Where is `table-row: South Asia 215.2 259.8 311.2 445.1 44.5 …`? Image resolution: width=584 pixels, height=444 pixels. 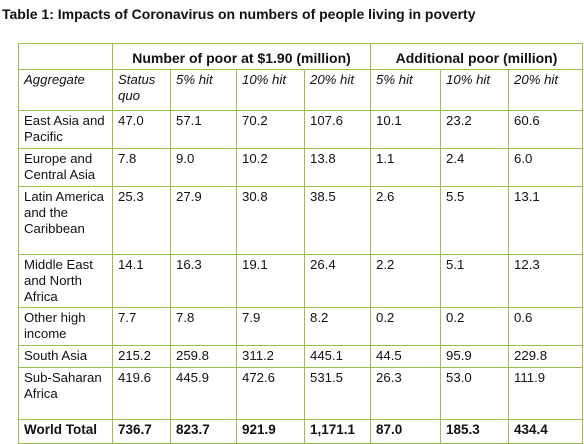 table-row: South Asia 215.2 259.8 311.2 445.1 44.5 … is located at coordinates (301, 356).